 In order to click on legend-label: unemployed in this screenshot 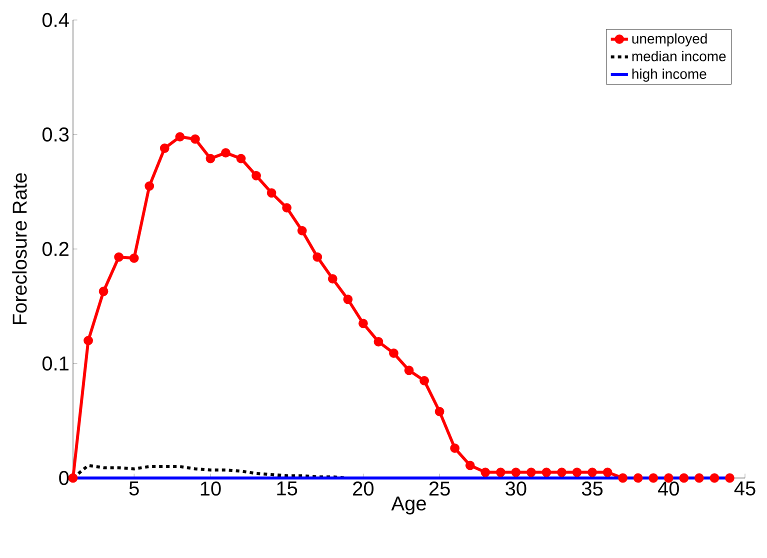, I will do `click(669, 39)`.